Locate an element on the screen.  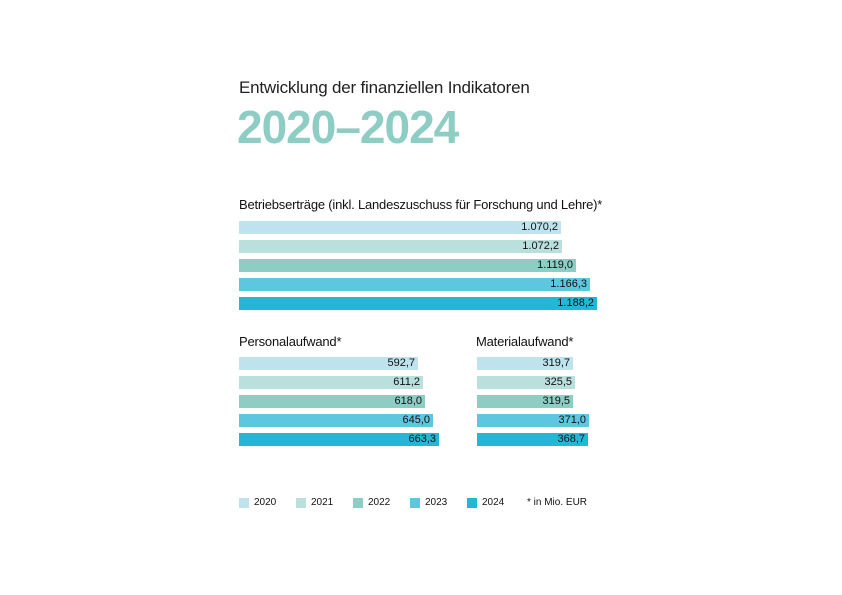
legend-item-2020: 2020 is located at coordinates (267, 502).